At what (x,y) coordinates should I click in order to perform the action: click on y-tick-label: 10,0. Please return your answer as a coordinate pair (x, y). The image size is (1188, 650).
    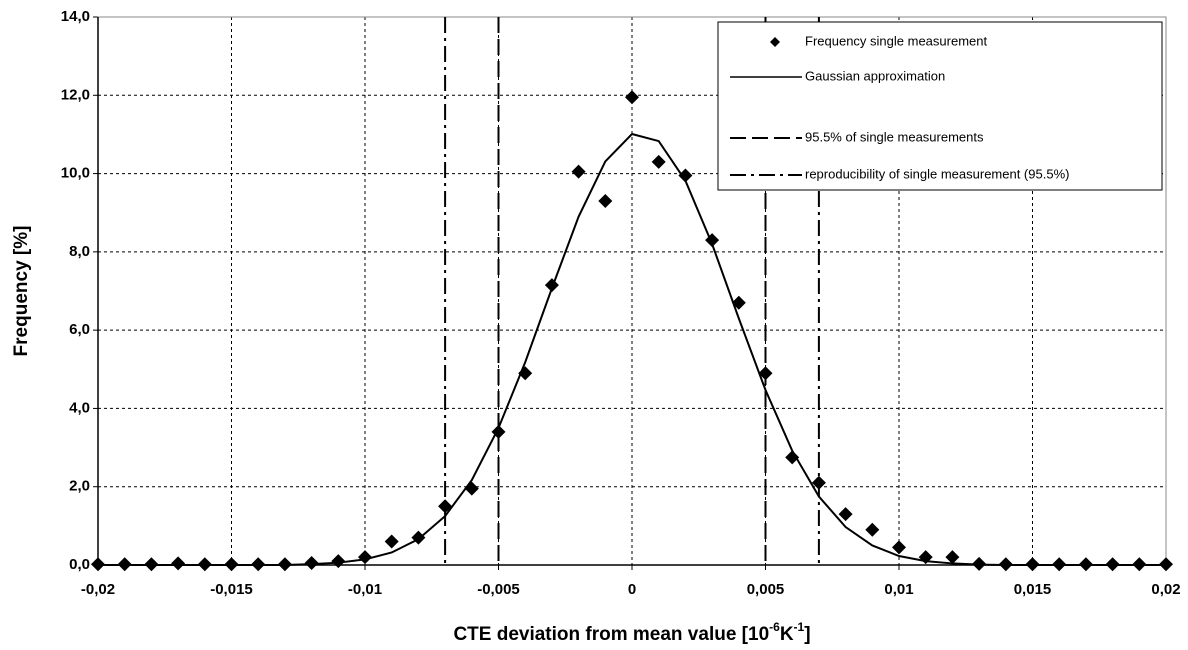
    Looking at the image, I should click on (75, 173).